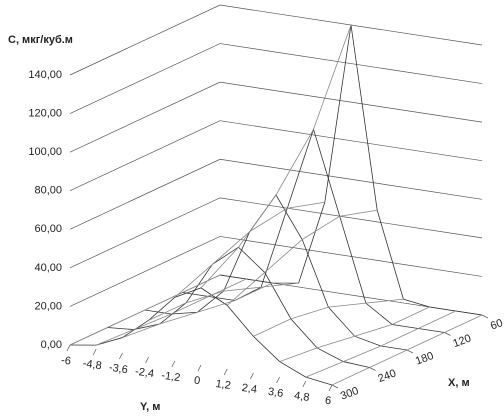 This screenshot has height=417, width=504. What do you see at coordinates (40, 40) in the screenshot?
I see `z-axis-title: C, мкг/куб.м` at bounding box center [40, 40].